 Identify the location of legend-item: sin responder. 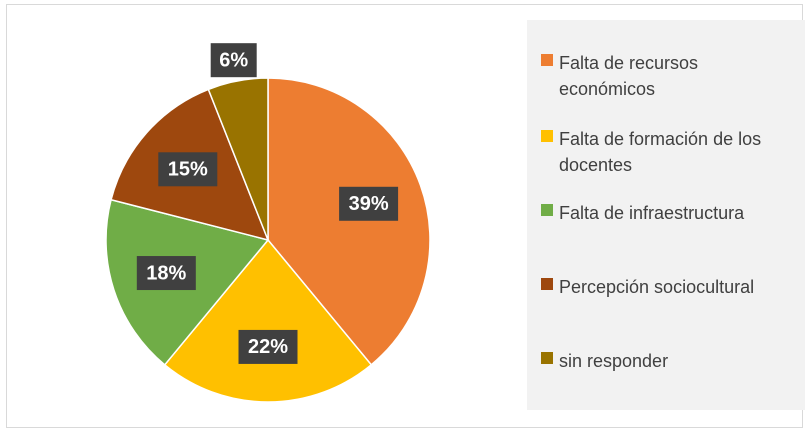
(660, 361).